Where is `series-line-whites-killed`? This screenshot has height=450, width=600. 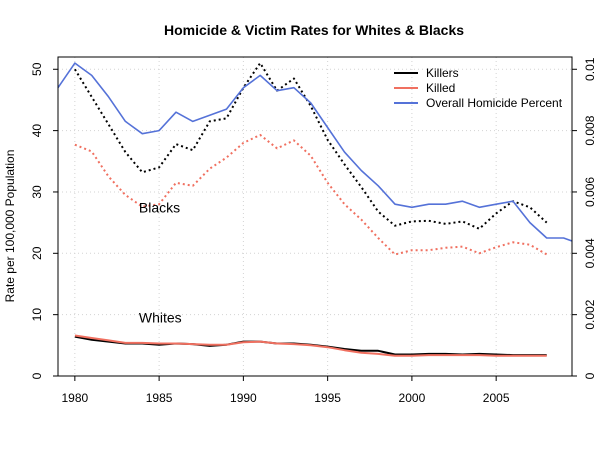 series-line-whites-killed is located at coordinates (310, 345).